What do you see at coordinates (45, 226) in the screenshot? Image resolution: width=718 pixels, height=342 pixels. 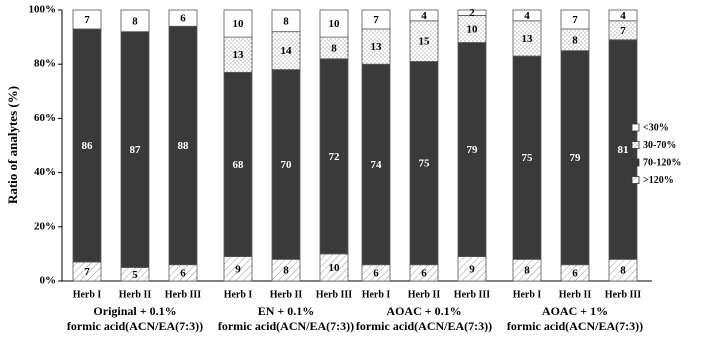 I see `y-tick-label: 20%` at bounding box center [45, 226].